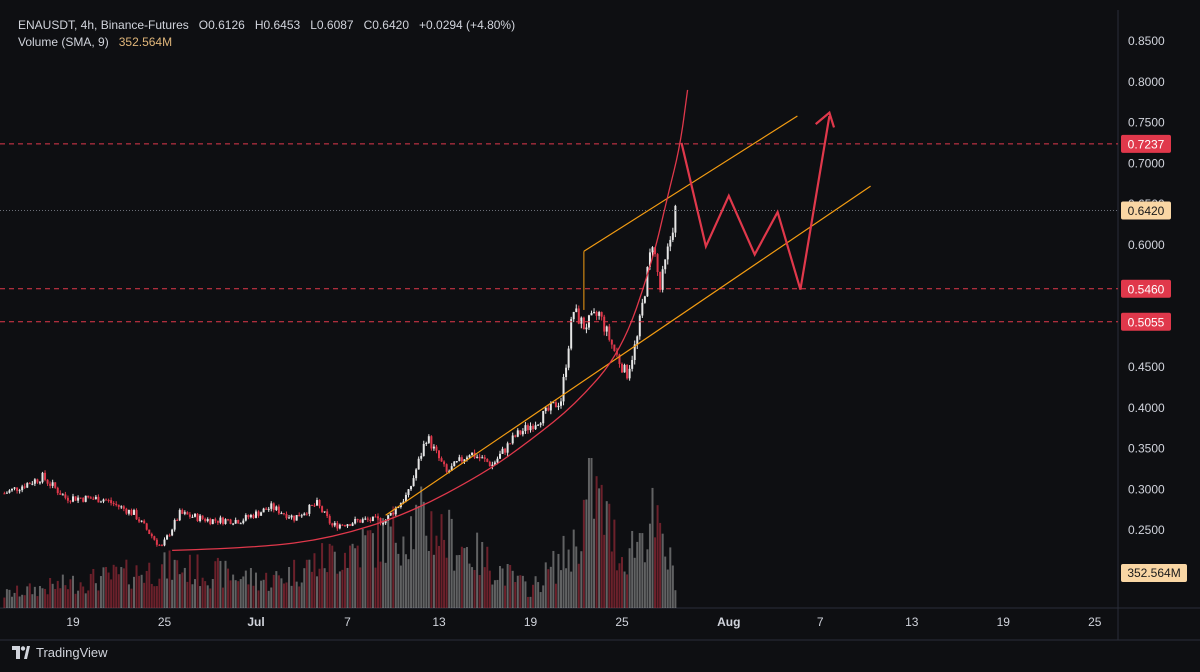  Describe the element at coordinates (1146, 408) in the screenshot. I see `y-tick-label: 0.4000` at that location.